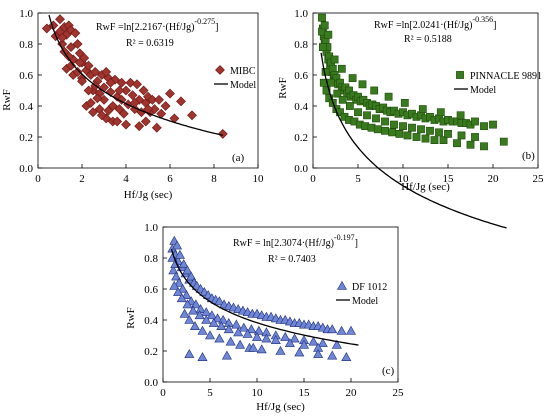  What do you see at coordinates (506, 76) in the screenshot?
I see `legend-label: PINNACLE 9891` at bounding box center [506, 76].